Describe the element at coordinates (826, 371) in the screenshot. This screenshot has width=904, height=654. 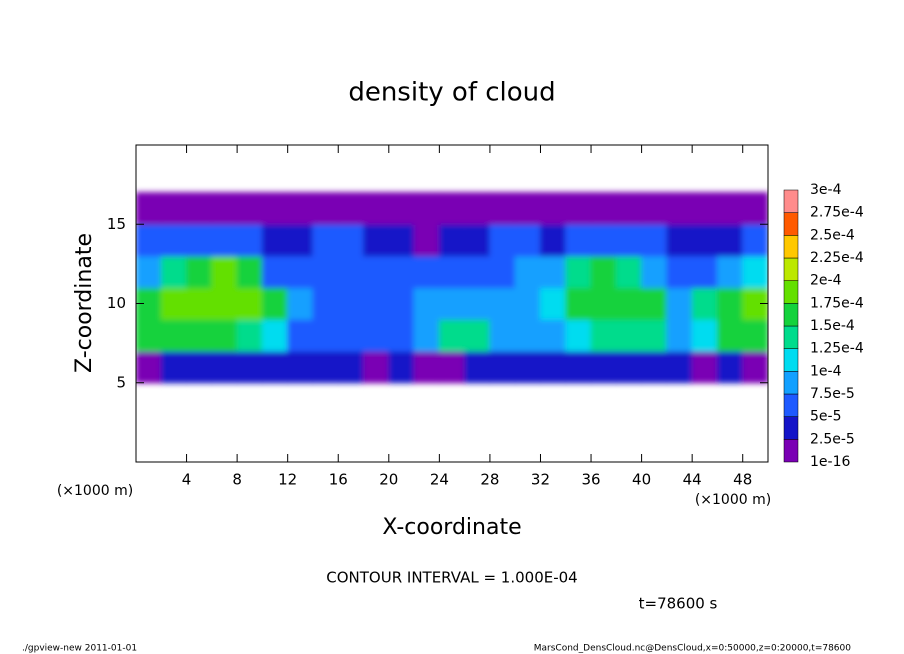
I see `colorbar-label: 1e-4` at that location.